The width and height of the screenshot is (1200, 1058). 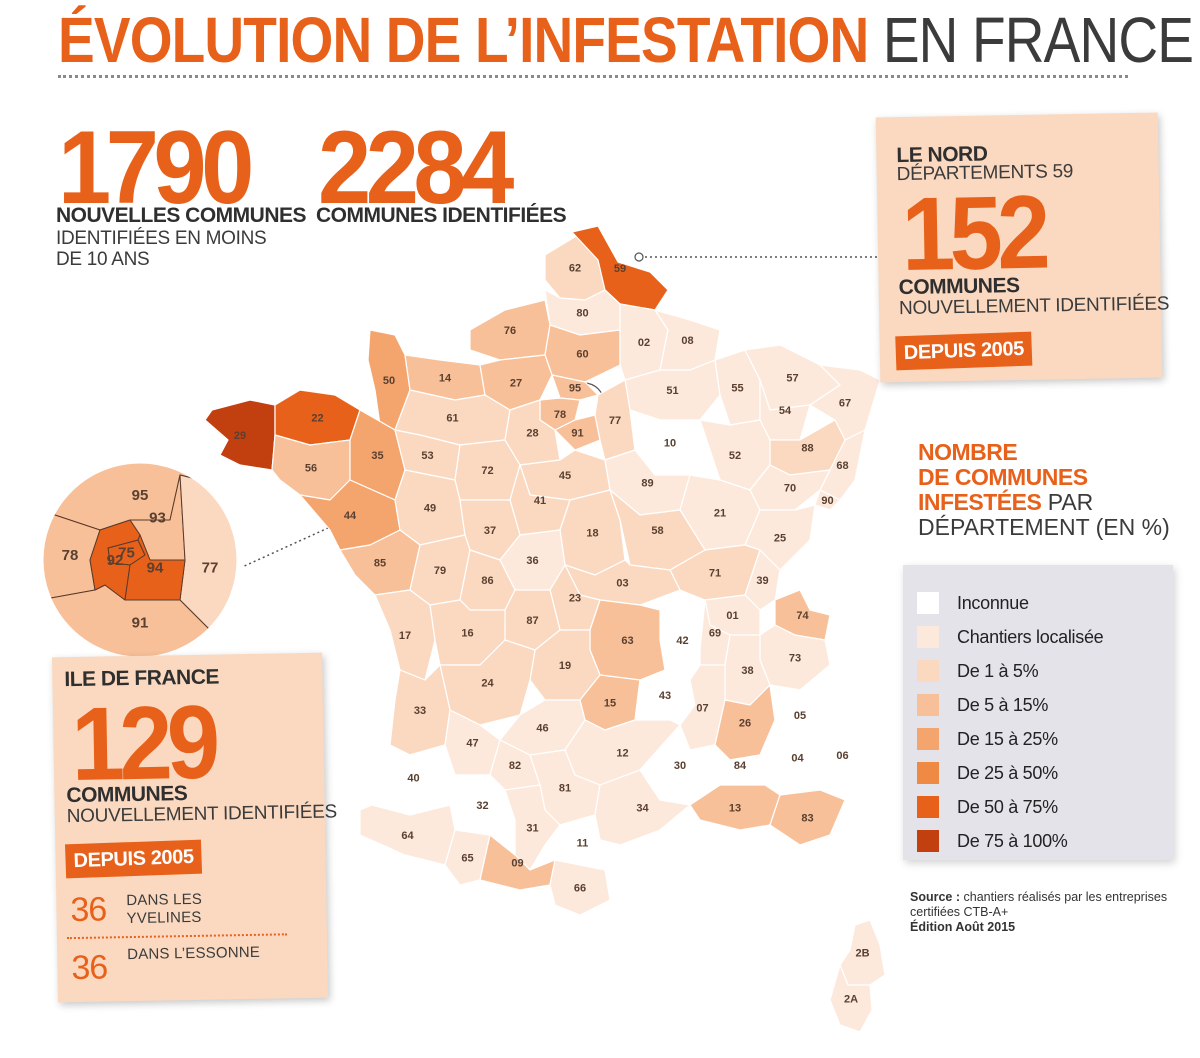 I want to click on dept-label: 90, so click(x=827, y=501).